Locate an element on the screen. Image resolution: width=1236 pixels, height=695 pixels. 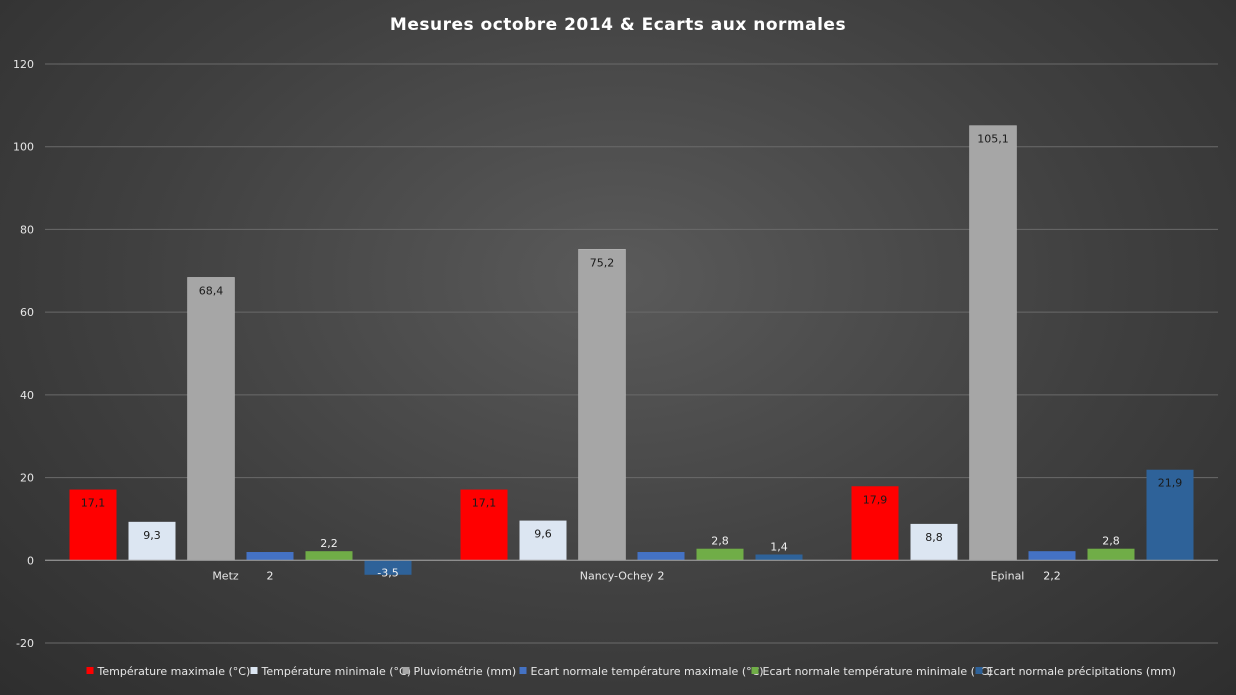
data-label: 105,1 is located at coordinates (993, 139).